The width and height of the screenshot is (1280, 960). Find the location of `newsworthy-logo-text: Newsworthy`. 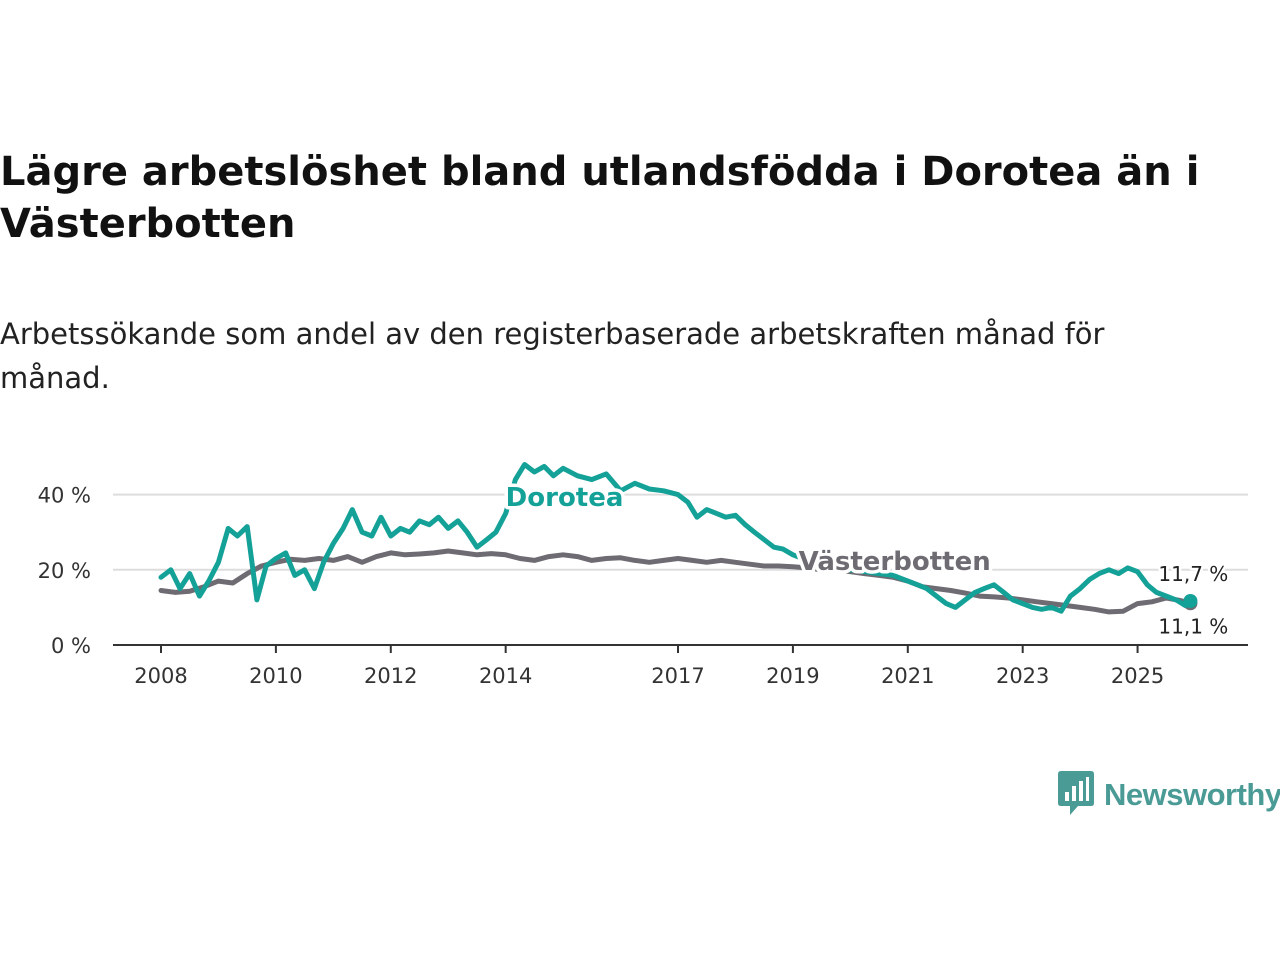

newsworthy-logo-text: Newsworthy is located at coordinates (1192, 794).